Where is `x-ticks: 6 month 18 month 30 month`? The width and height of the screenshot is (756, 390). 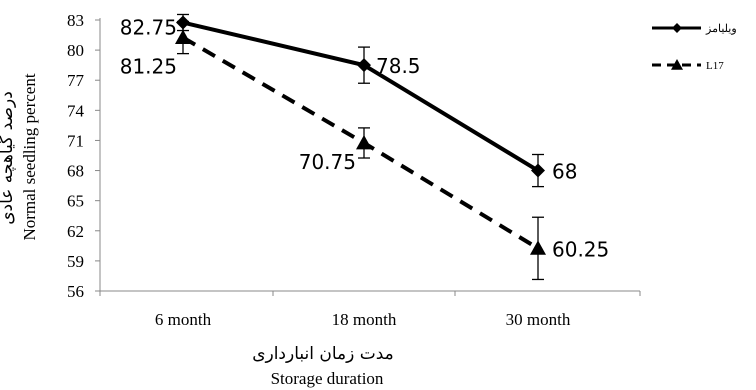 x-ticks: 6 month 18 month 30 month is located at coordinates (370, 310).